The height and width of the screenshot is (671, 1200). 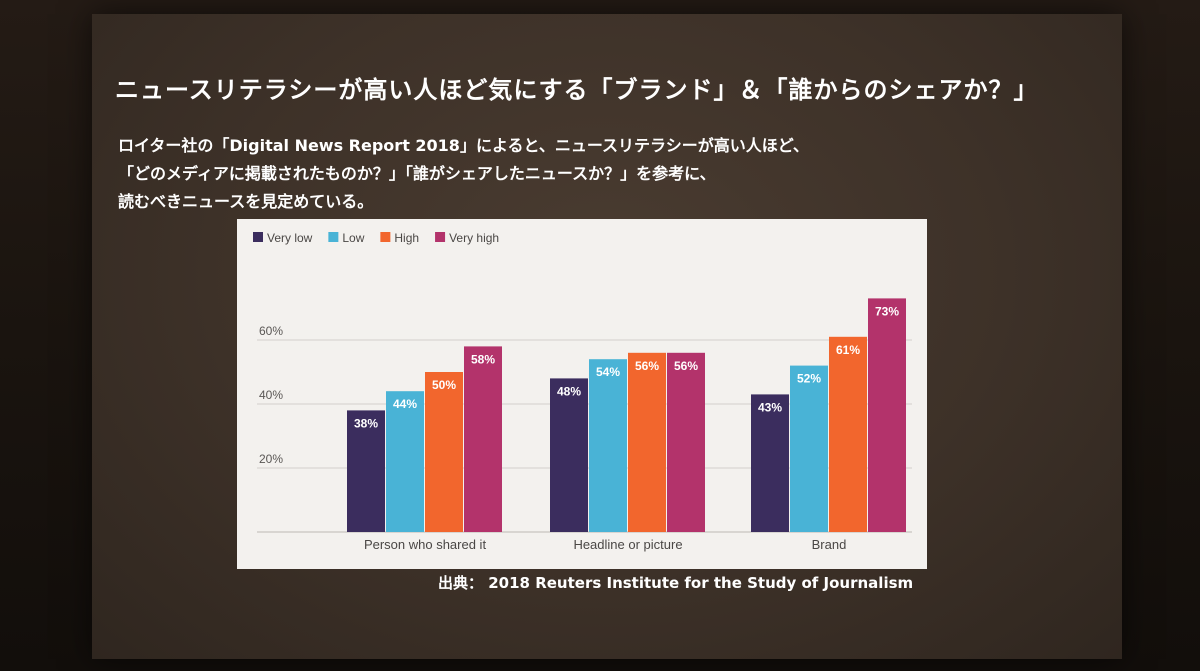 I want to click on bar-value-label: 61%, so click(x=848, y=350).